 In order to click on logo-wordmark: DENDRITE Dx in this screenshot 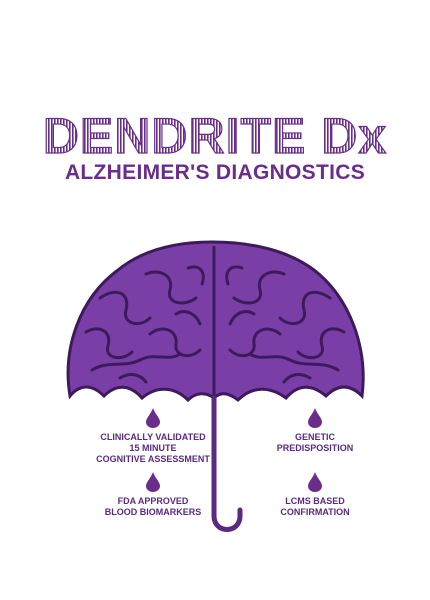, I will do `click(215, 134)`.